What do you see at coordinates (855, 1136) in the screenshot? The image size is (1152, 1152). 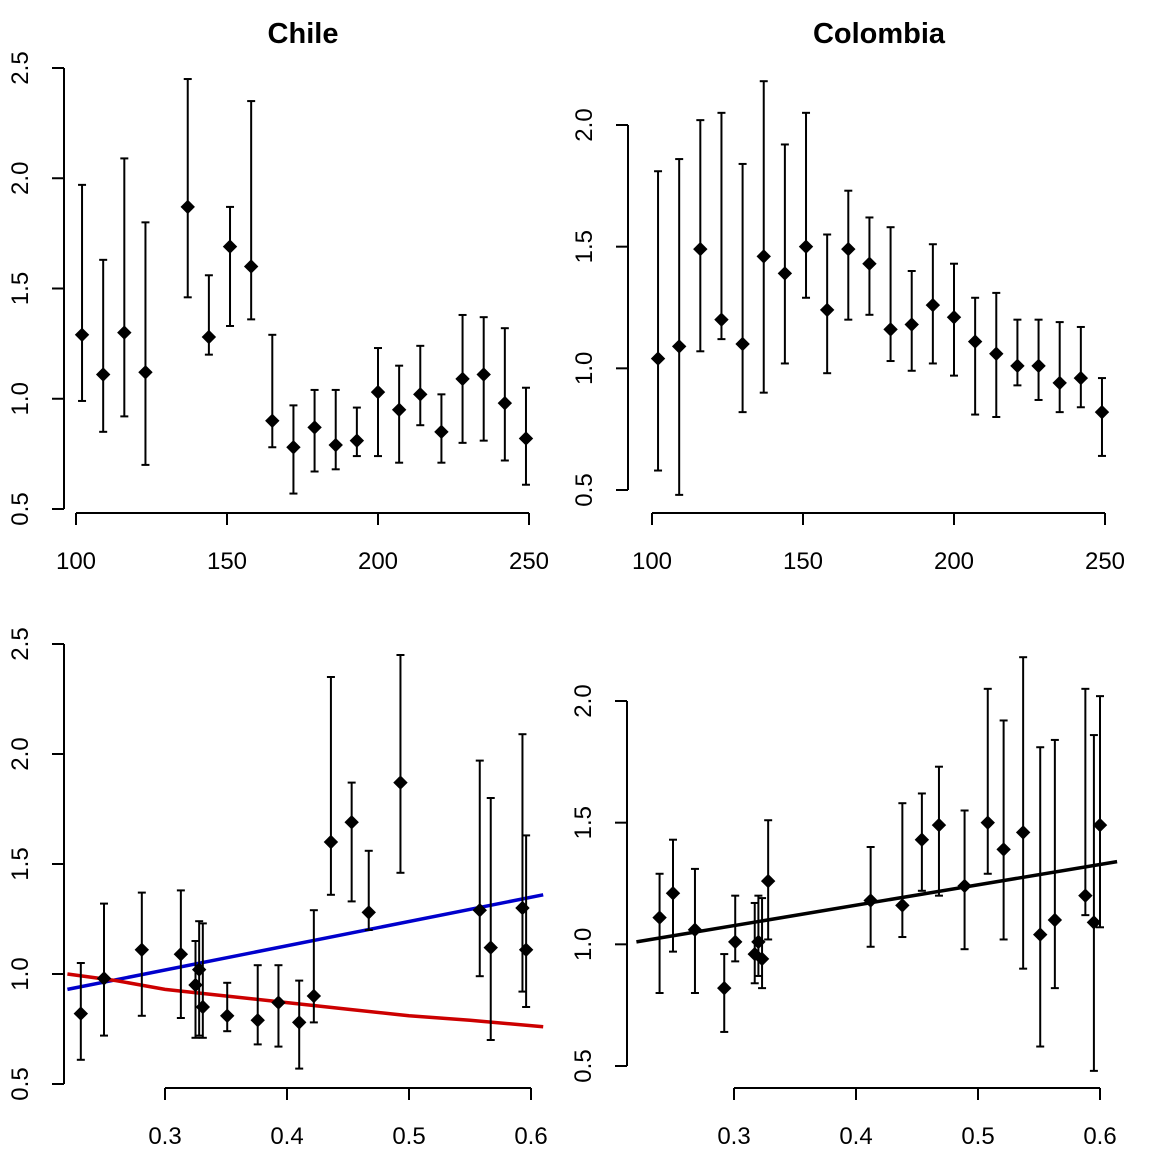 I see `x-tick-label: 0.4` at bounding box center [855, 1136].